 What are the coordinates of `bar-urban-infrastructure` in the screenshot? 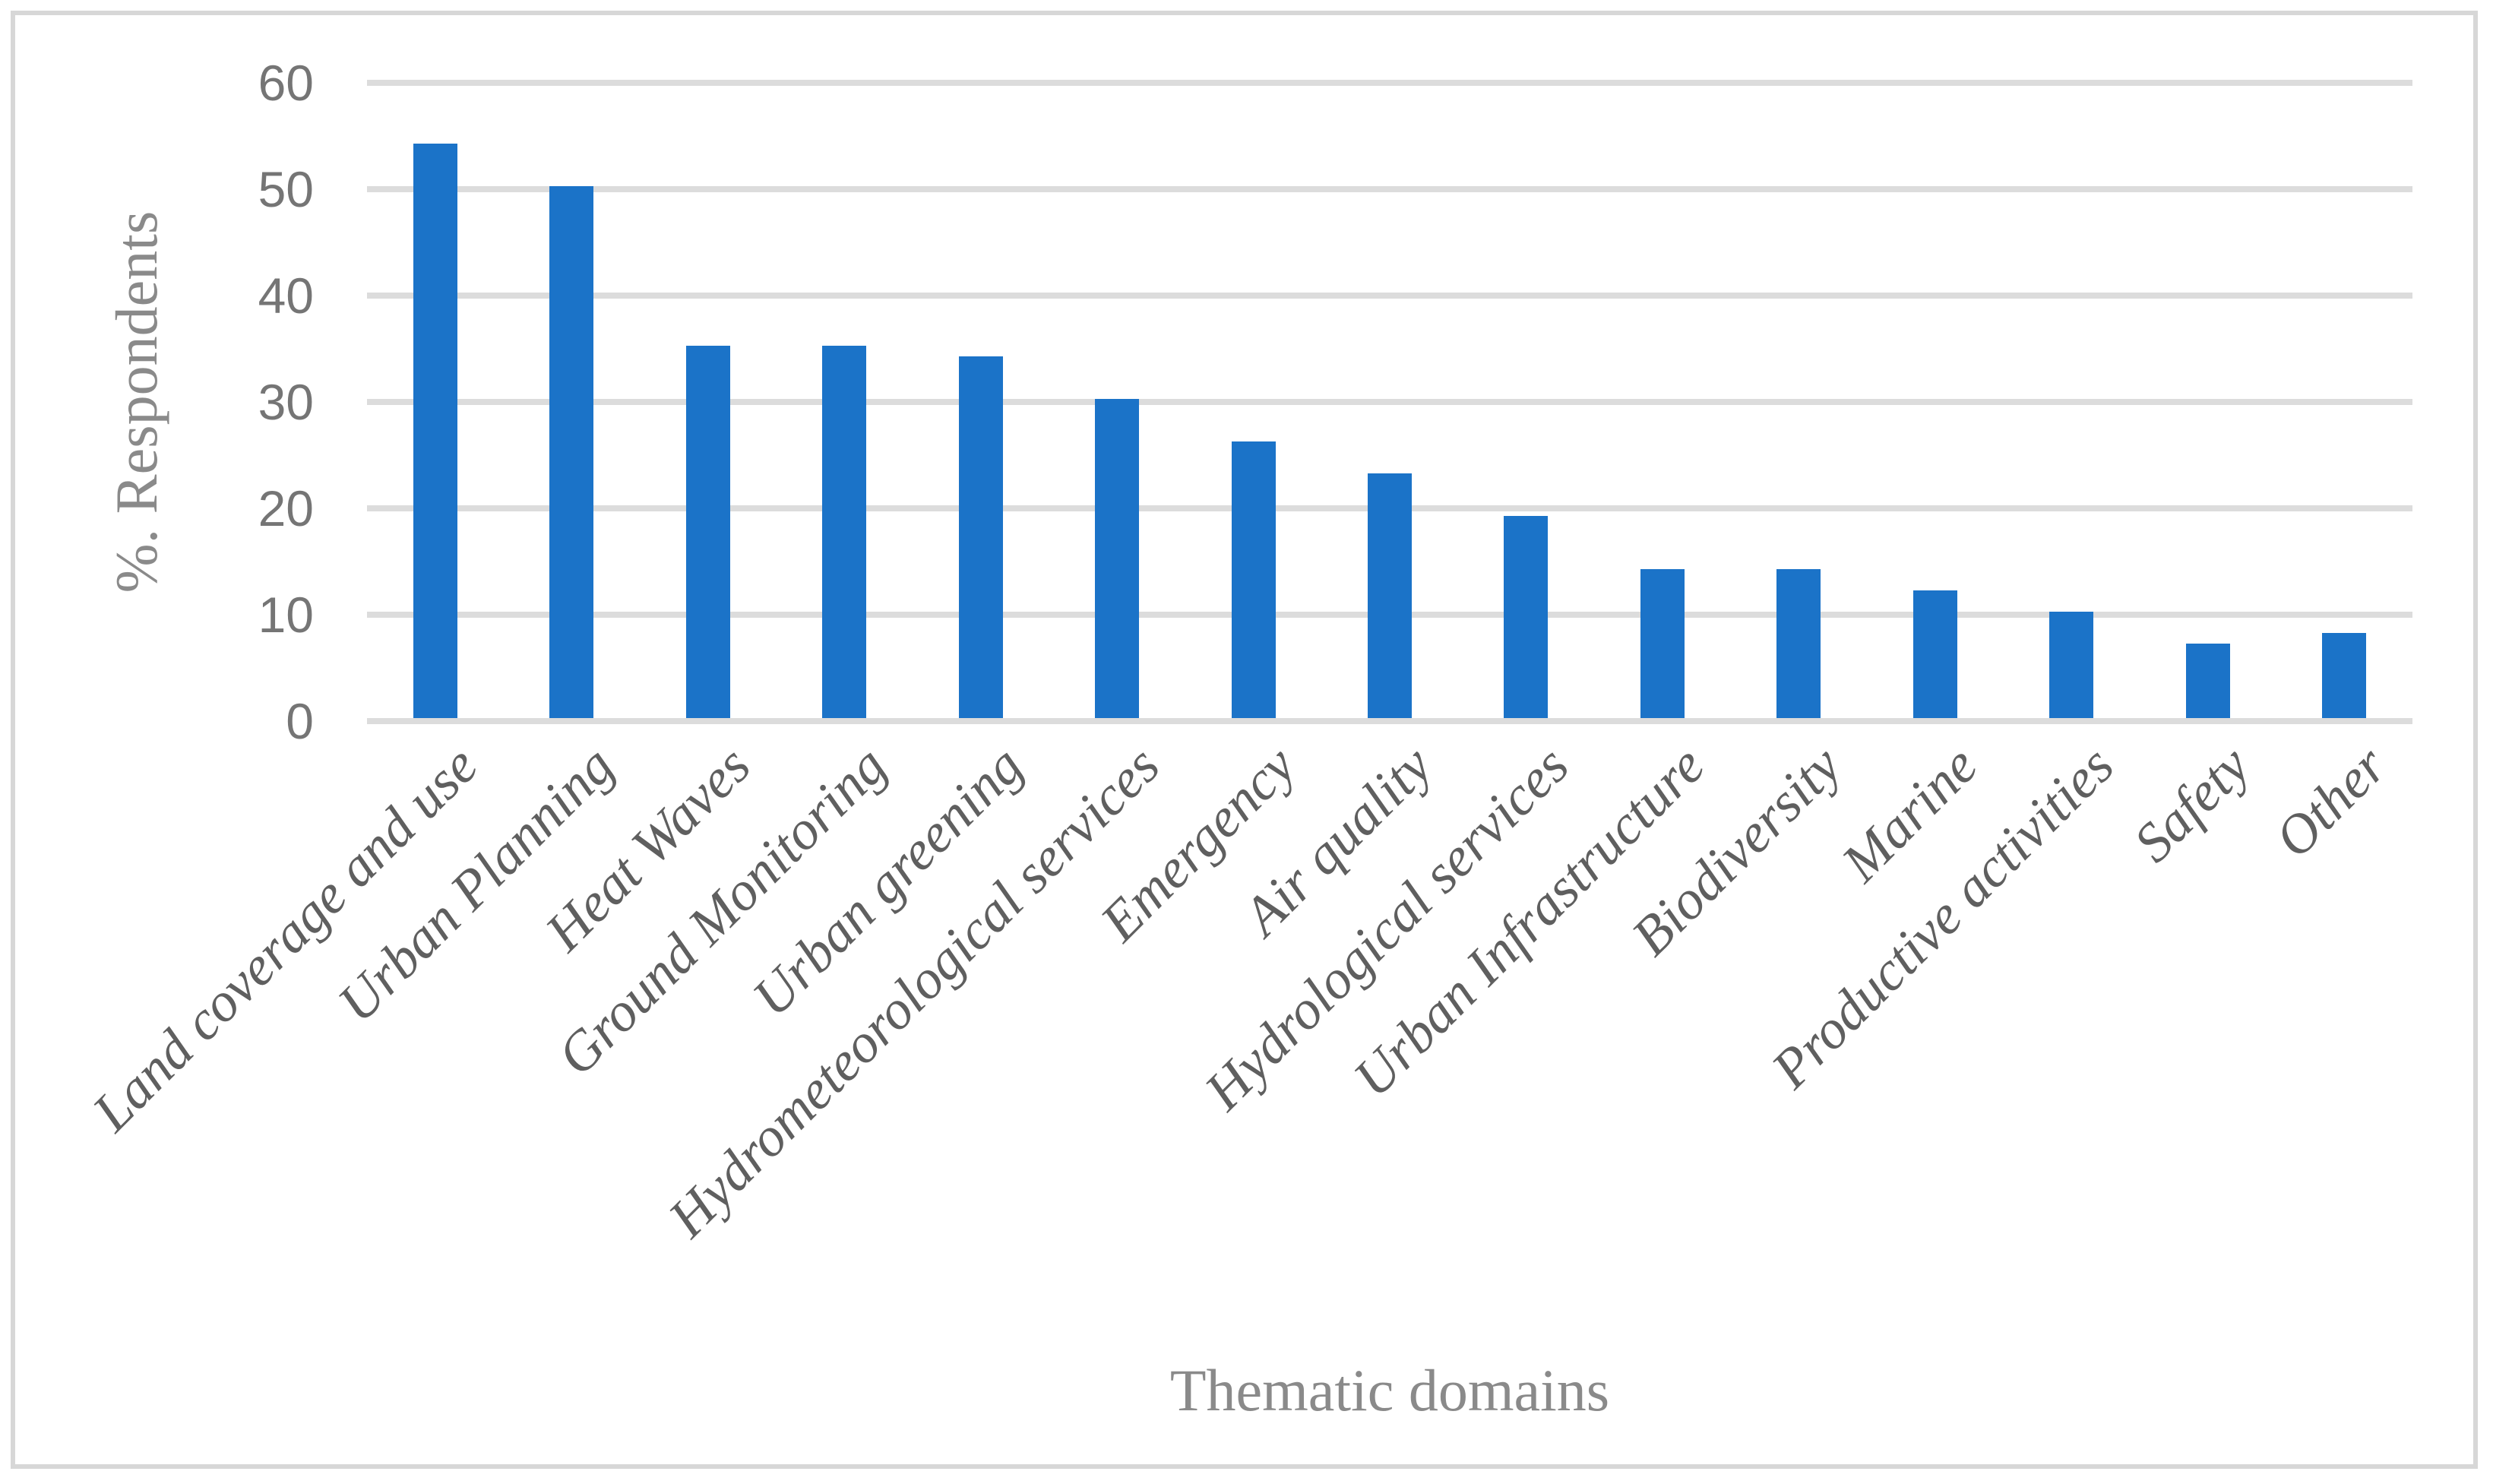 It's located at (1662, 643).